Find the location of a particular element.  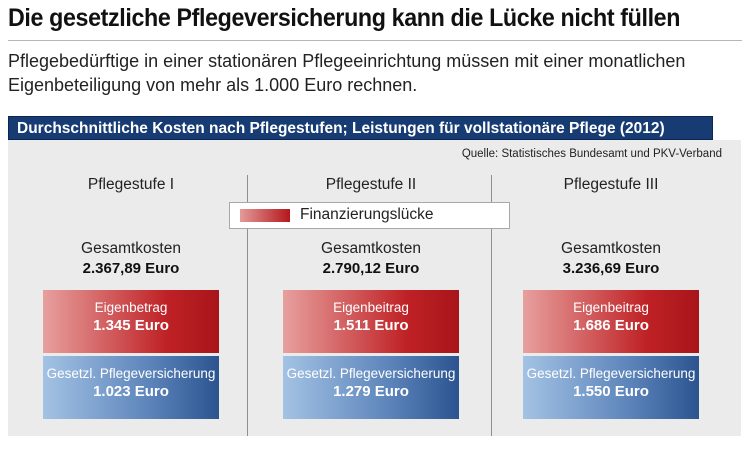

eigenbetrag-label: Eigenbetrag is located at coordinates (131, 307).